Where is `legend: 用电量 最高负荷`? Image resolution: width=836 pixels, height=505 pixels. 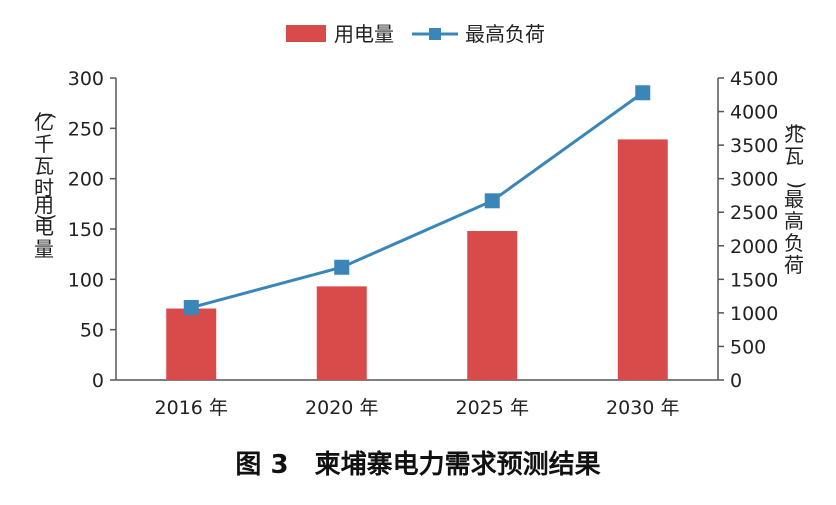 legend: 用电量 最高负荷 is located at coordinates (415, 34).